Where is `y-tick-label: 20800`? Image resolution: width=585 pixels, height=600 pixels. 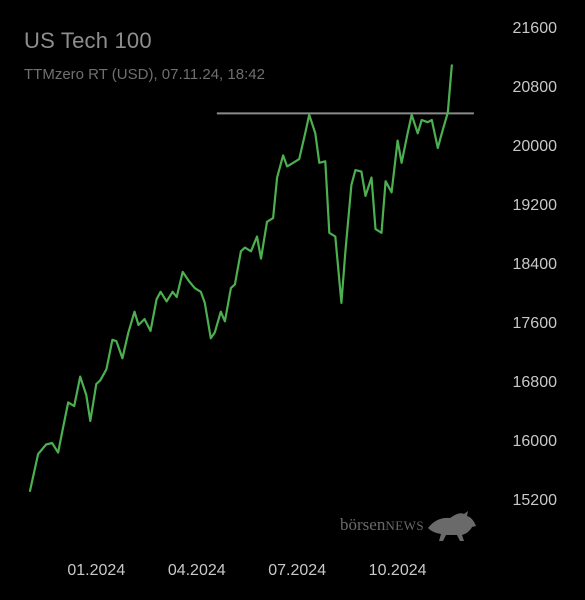
y-tick-label: 20800 is located at coordinates (535, 87).